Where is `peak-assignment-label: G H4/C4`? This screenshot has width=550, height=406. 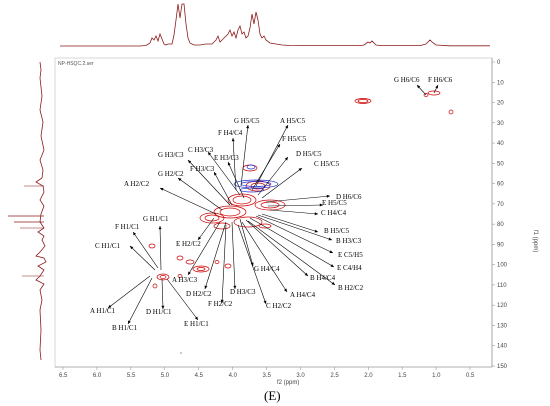
peak-assignment-label: G H4/C4 is located at coordinates (267, 269).